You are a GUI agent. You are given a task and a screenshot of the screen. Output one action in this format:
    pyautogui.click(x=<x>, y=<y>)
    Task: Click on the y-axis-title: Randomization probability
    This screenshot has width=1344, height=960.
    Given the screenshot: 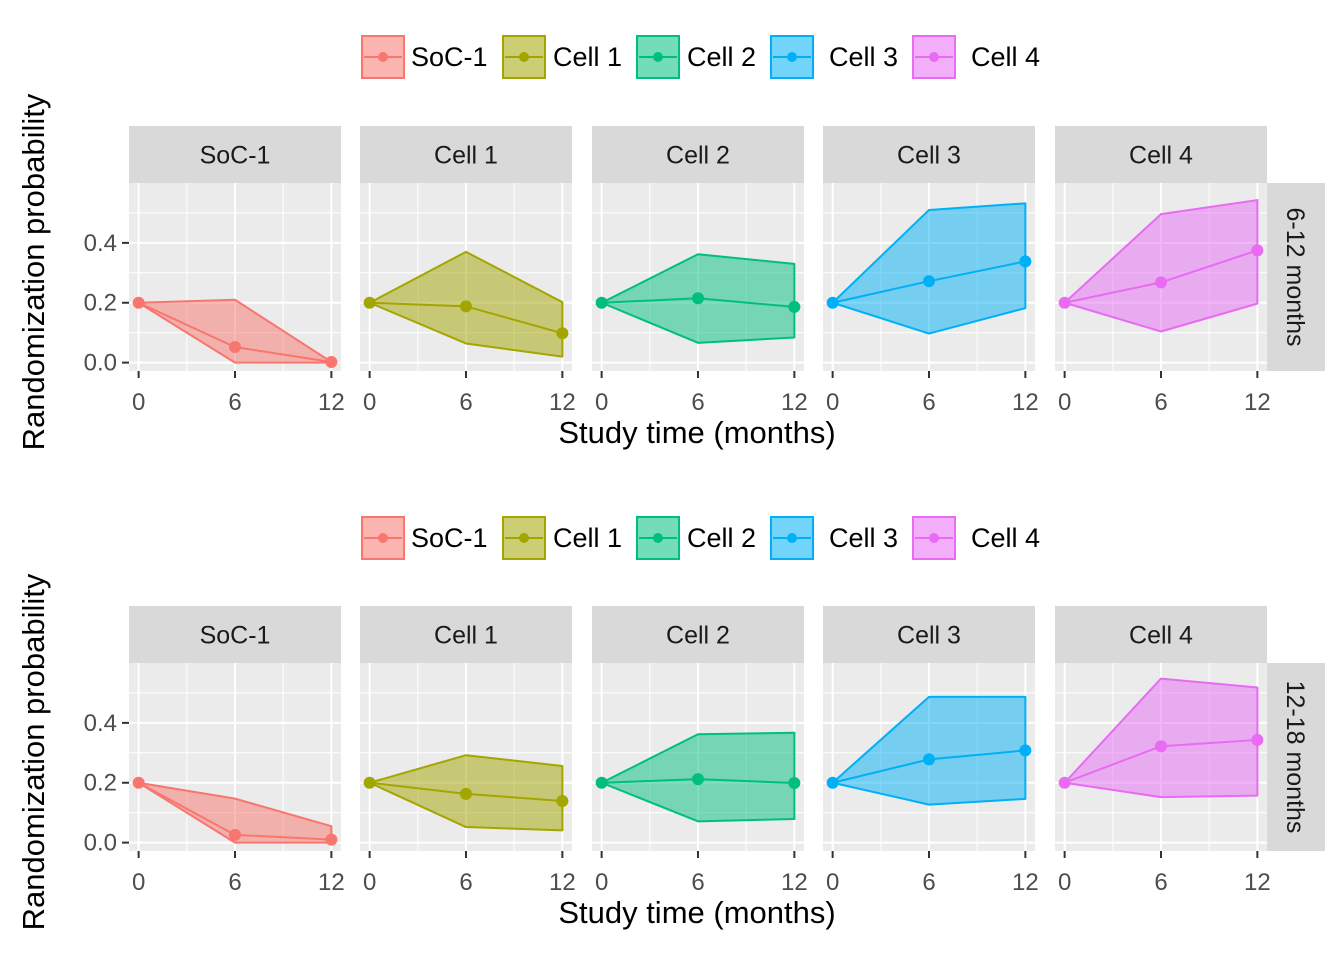 What is the action you would take?
    pyautogui.click(x=33, y=271)
    